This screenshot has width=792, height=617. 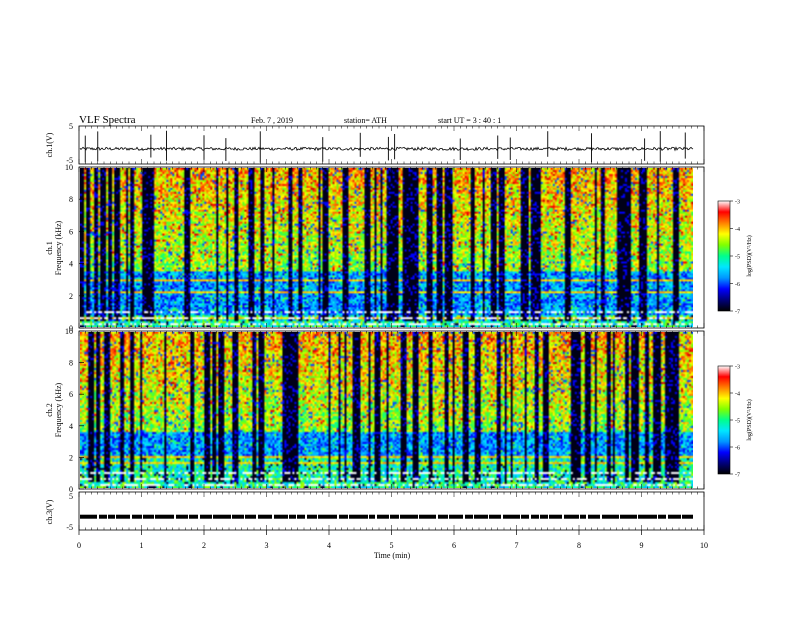 I want to click on start-time-label: start UT = 3 : 40 : 1, so click(x=469, y=120).